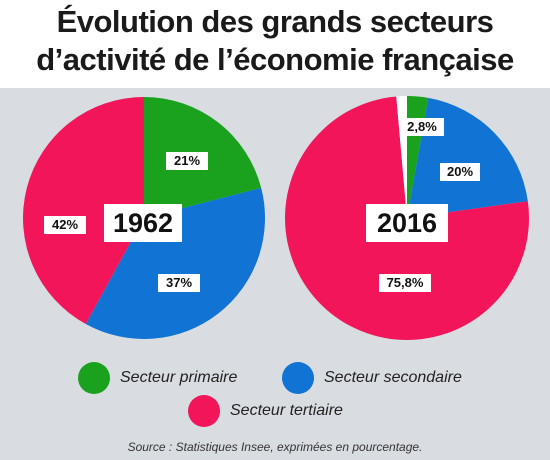 The image size is (550, 460). Describe the element at coordinates (275, 59) in the screenshot. I see `chart-title-line-2: d’activité de l’économie française` at that location.